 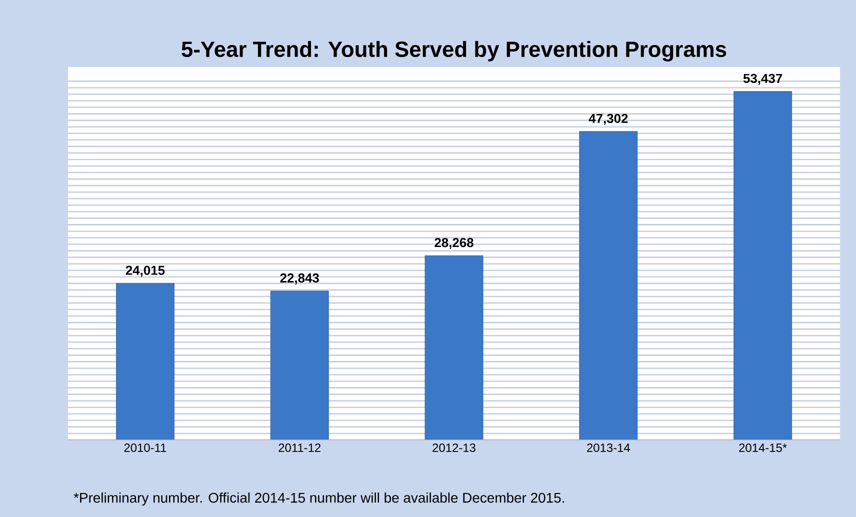 I want to click on text: *Preliminary number. Official 2014-15 number will be available December 2015., so click(x=319, y=499).